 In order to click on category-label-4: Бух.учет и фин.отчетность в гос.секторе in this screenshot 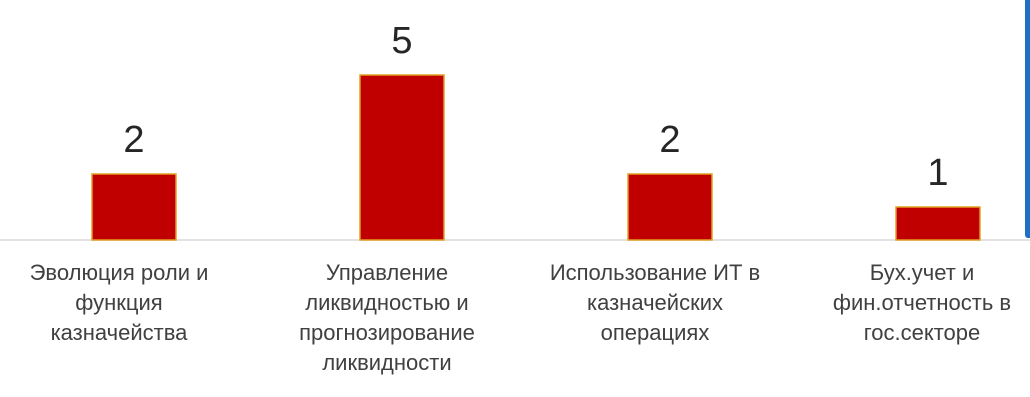, I will do `click(918, 303)`.